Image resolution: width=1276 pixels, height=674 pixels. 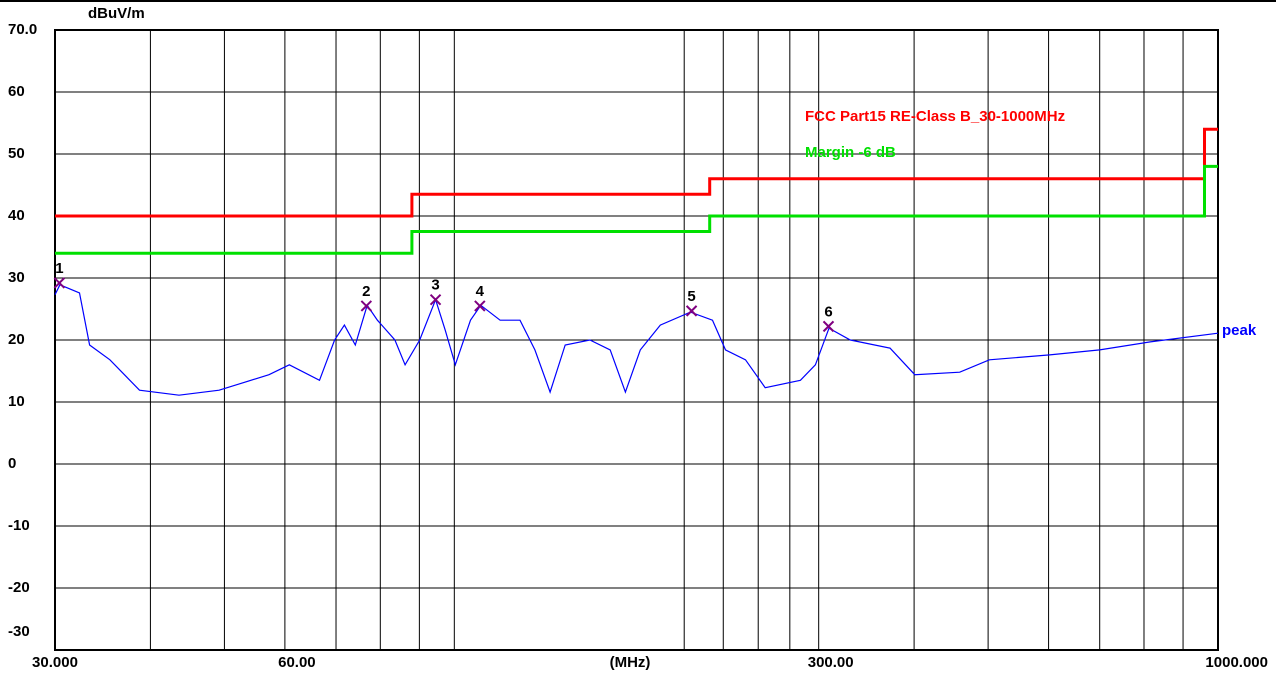 I want to click on peak-marker-label: 3, so click(x=435, y=285).